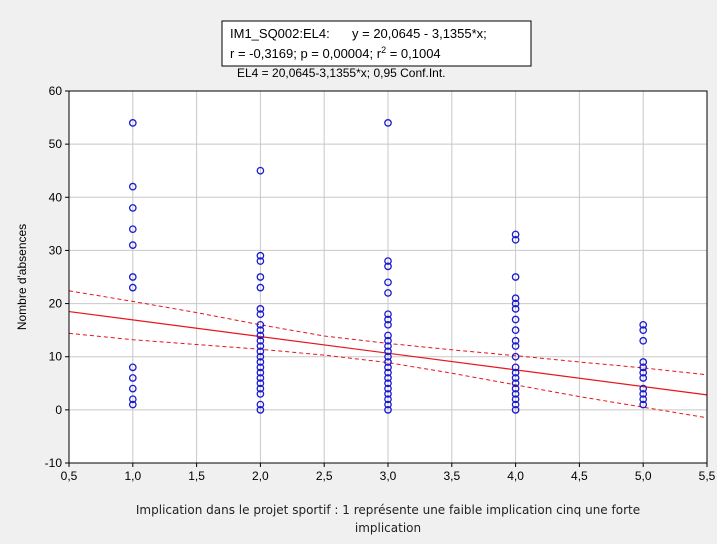 The width and height of the screenshot is (717, 544). Describe the element at coordinates (196, 476) in the screenshot. I see `x-tick-label: 1,5` at that location.